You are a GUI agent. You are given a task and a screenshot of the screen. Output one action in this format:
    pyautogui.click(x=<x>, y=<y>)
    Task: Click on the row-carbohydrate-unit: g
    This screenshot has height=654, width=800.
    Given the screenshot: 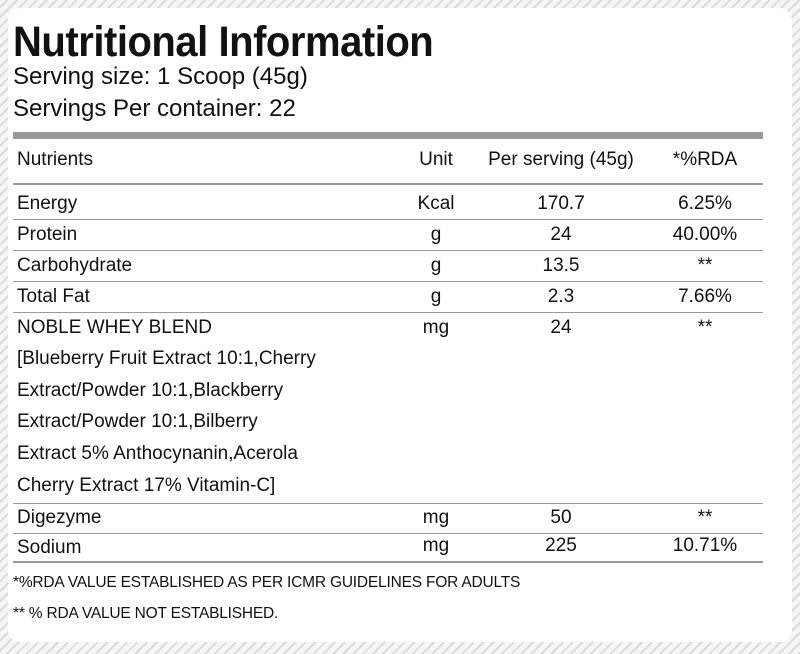 What is the action you would take?
    pyautogui.click(x=436, y=265)
    